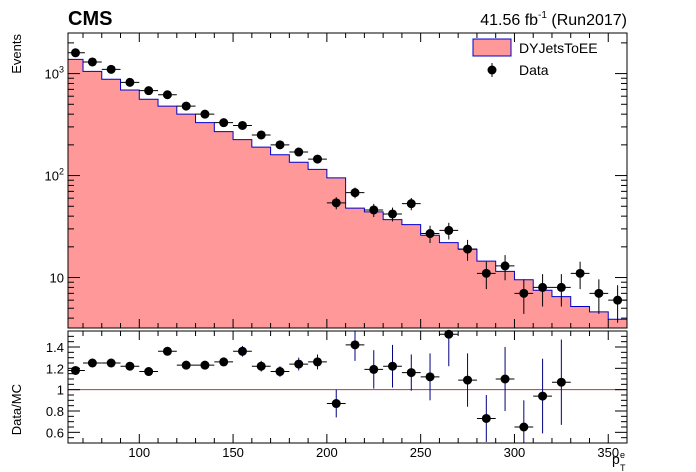 This screenshot has width=696, height=472. I want to click on ratio-y-tick-label: 0.8, so click(55, 411).